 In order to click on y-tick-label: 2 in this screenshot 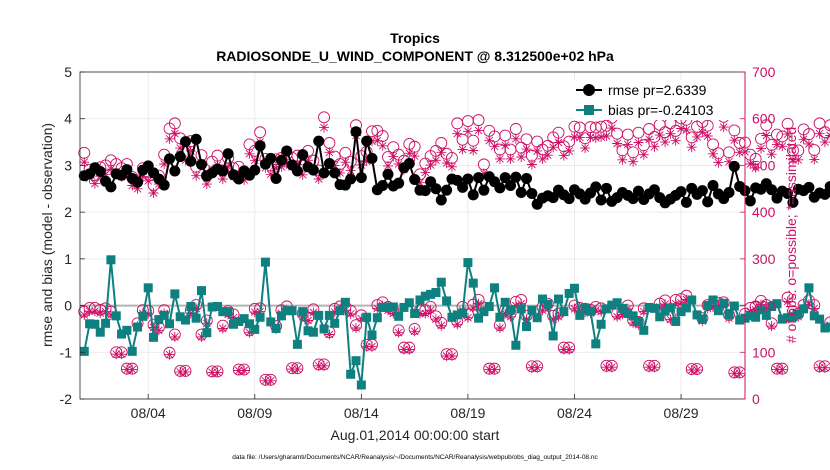, I will do `click(68, 212)`.